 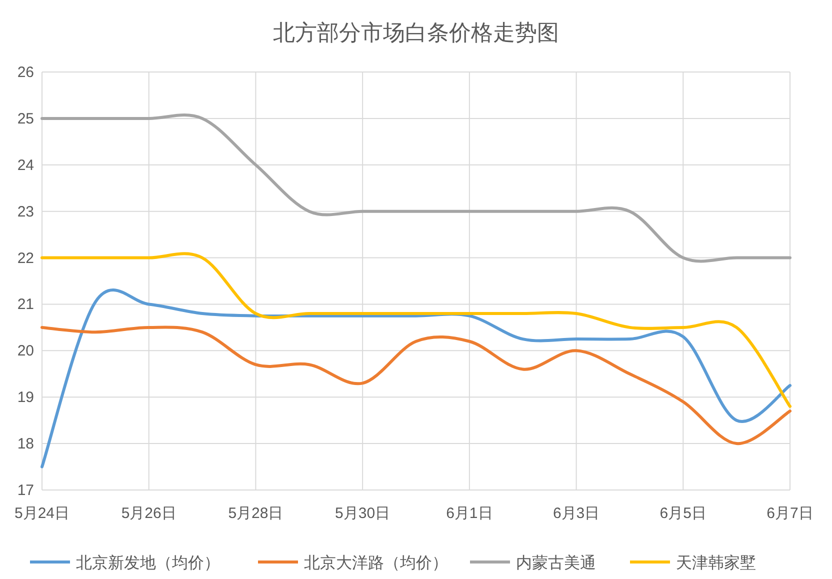 I want to click on legend-label: 北京新发地（均价）, so click(x=148, y=563).